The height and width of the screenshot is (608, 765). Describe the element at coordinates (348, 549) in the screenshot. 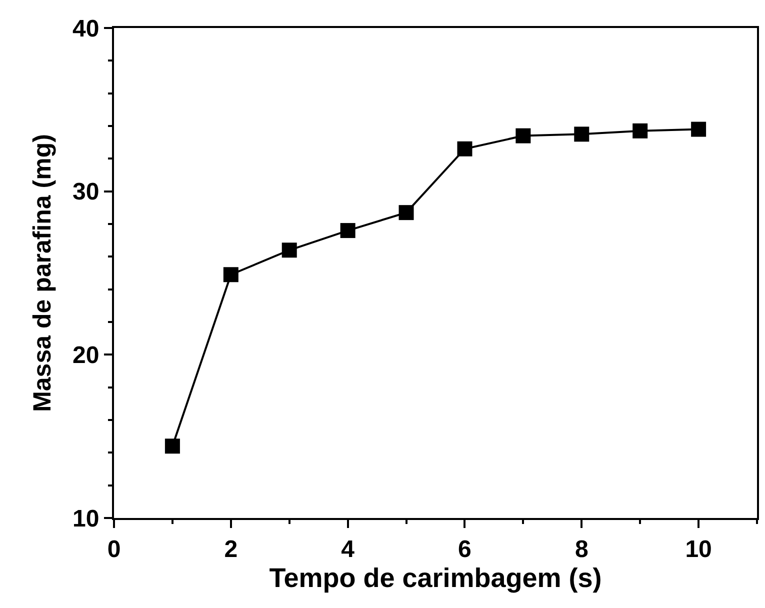

I see `x-tick-label: 4` at that location.